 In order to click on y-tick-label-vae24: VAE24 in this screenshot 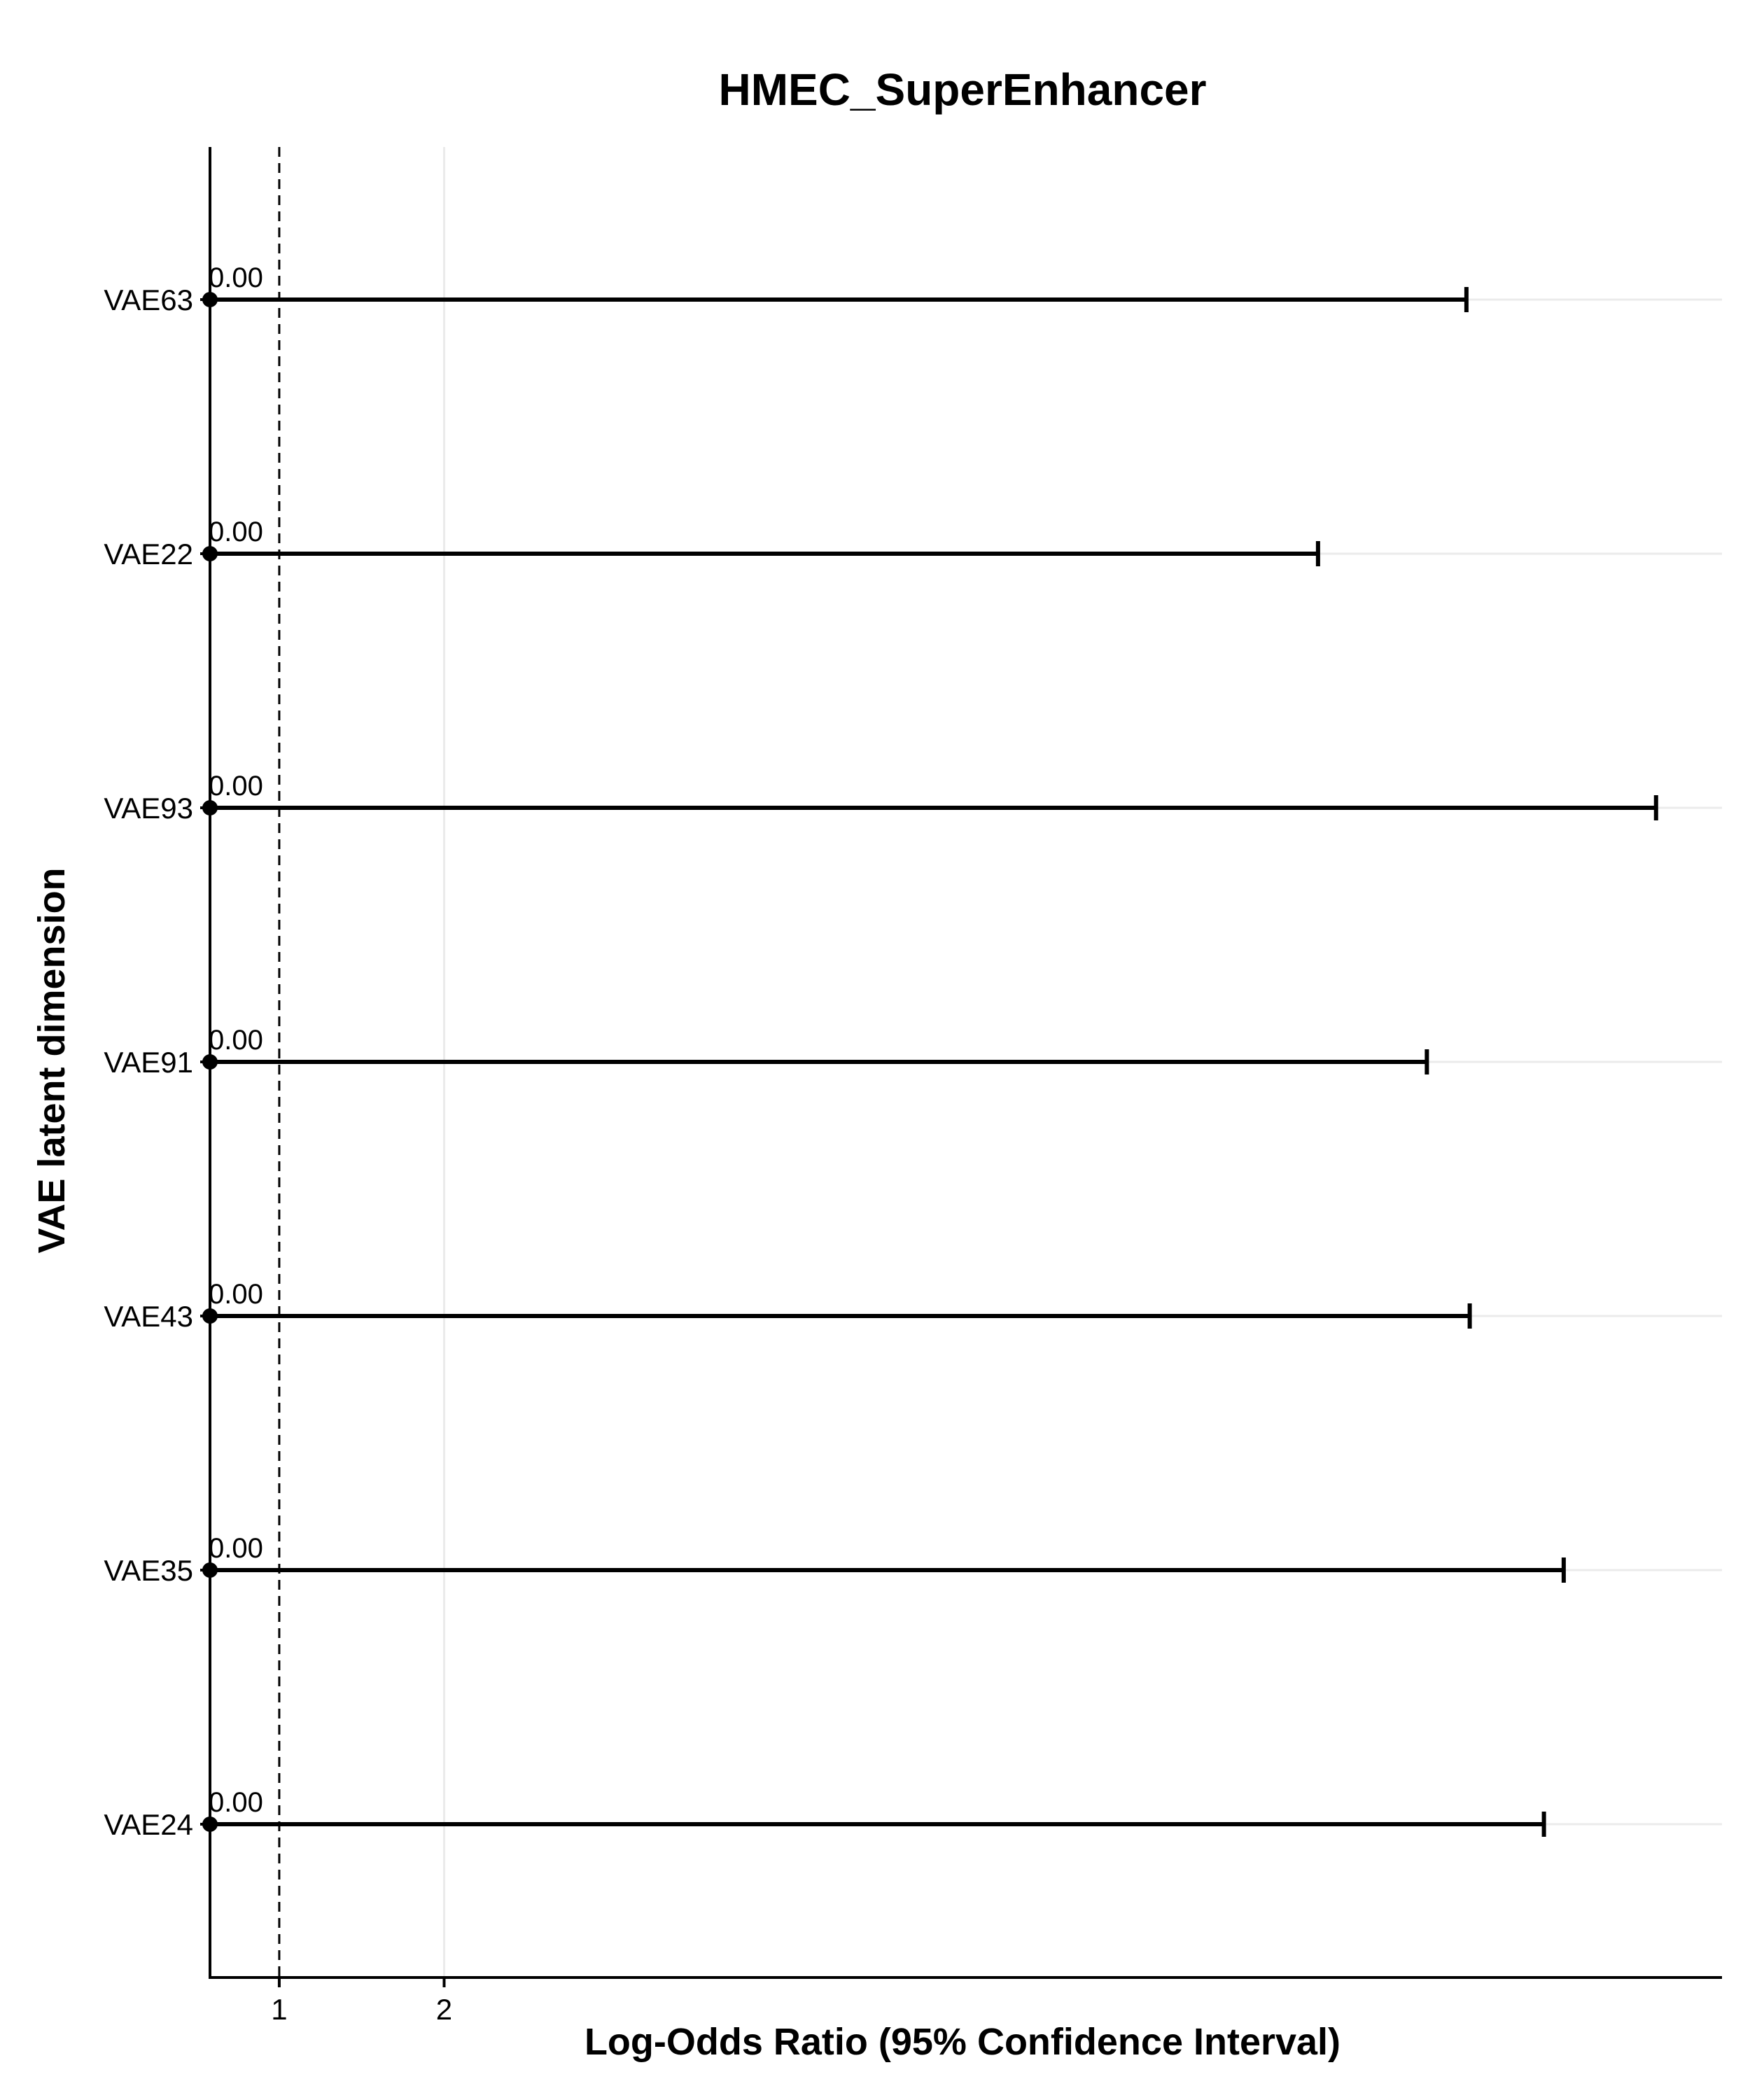, I will do `click(148, 1824)`.